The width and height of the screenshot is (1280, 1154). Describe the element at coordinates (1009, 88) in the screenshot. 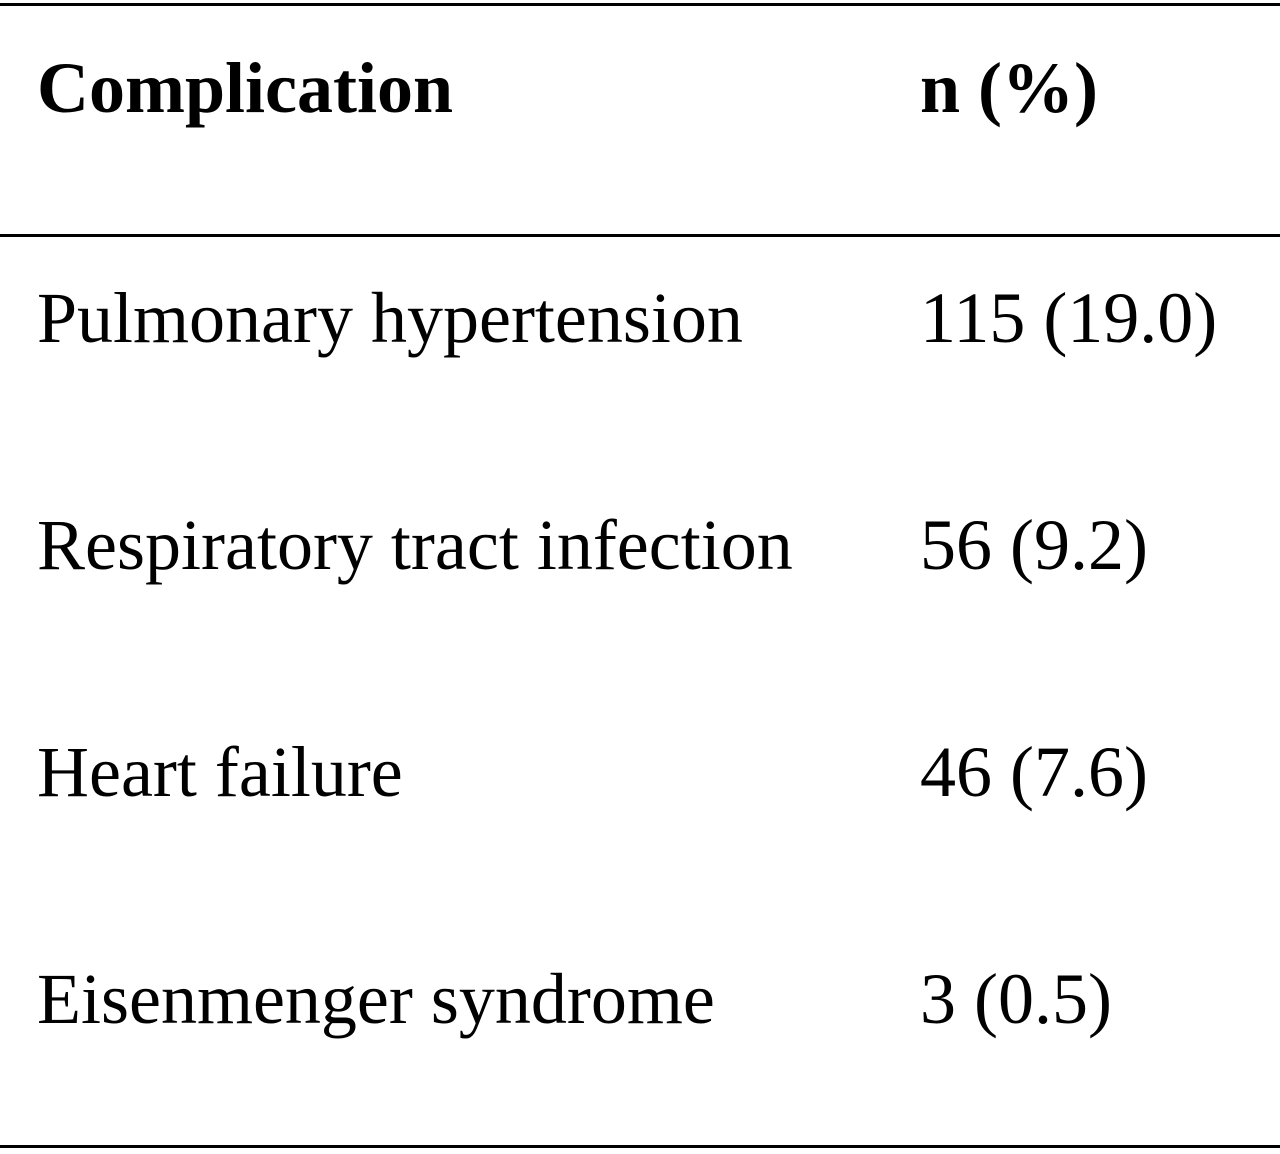

I see `header-cell: n (%)` at that location.